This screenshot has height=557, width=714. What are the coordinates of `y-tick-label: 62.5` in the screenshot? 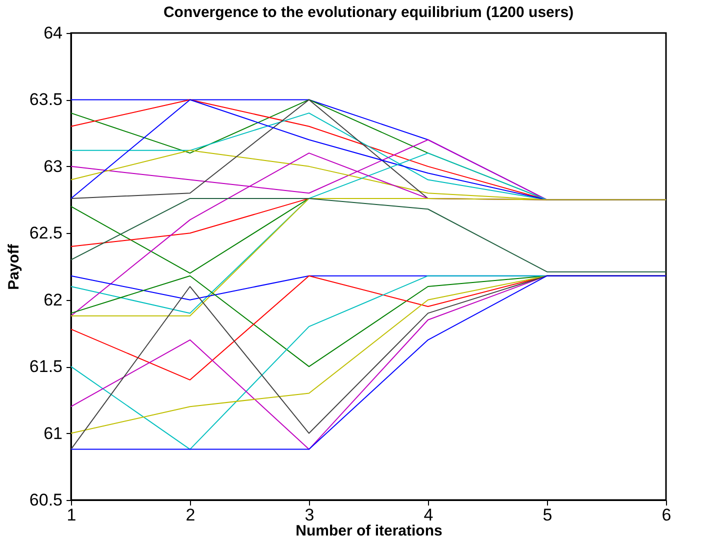 It's located at (45, 233).